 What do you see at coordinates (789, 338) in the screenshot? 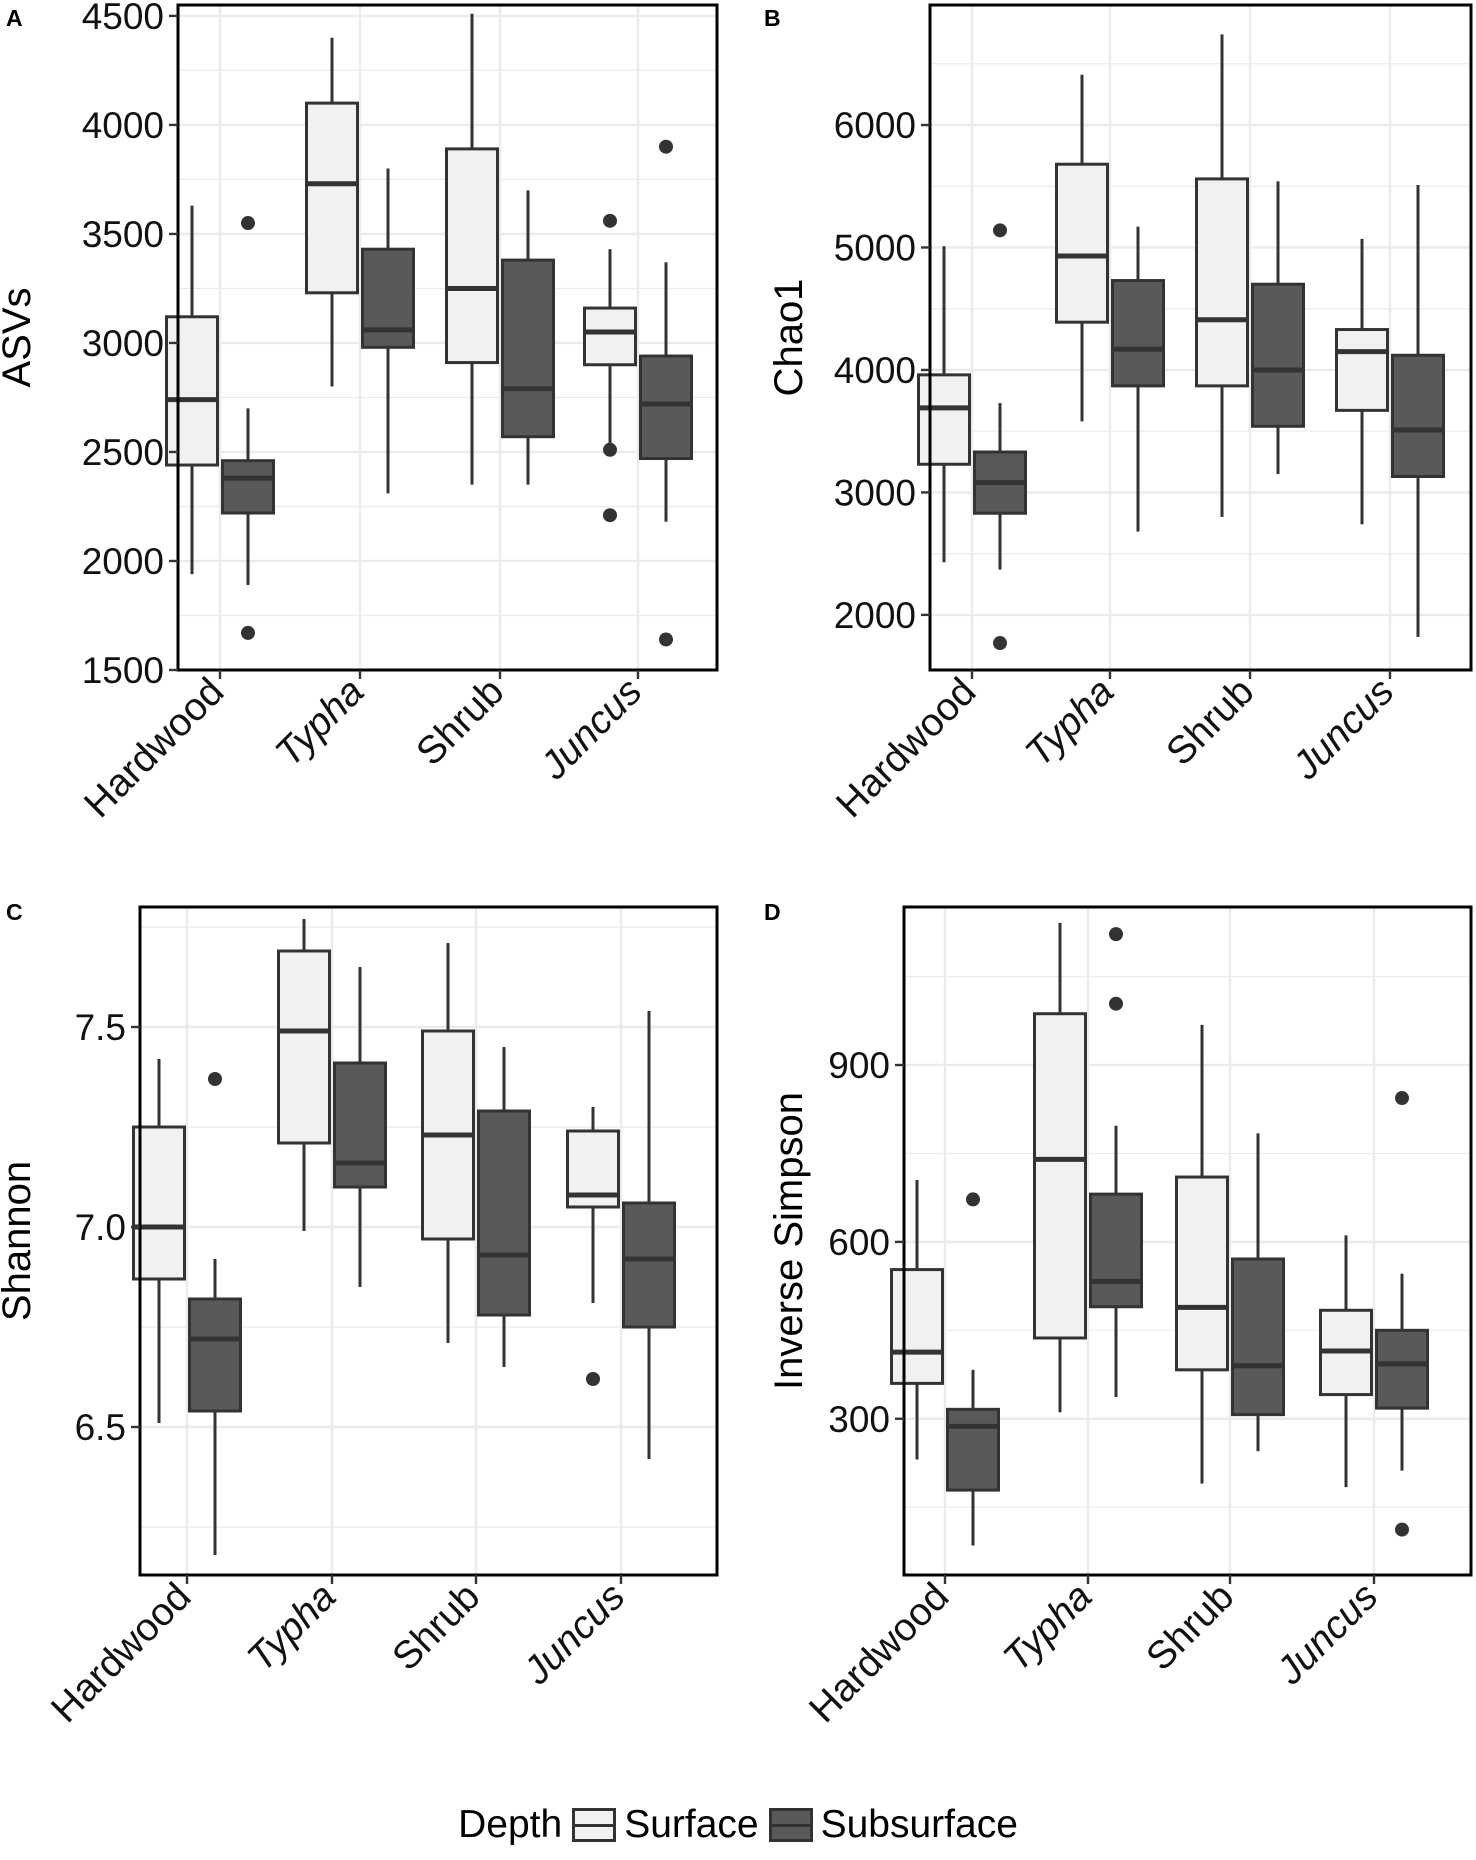
I see `y-axis-title: Chao1` at bounding box center [789, 338].